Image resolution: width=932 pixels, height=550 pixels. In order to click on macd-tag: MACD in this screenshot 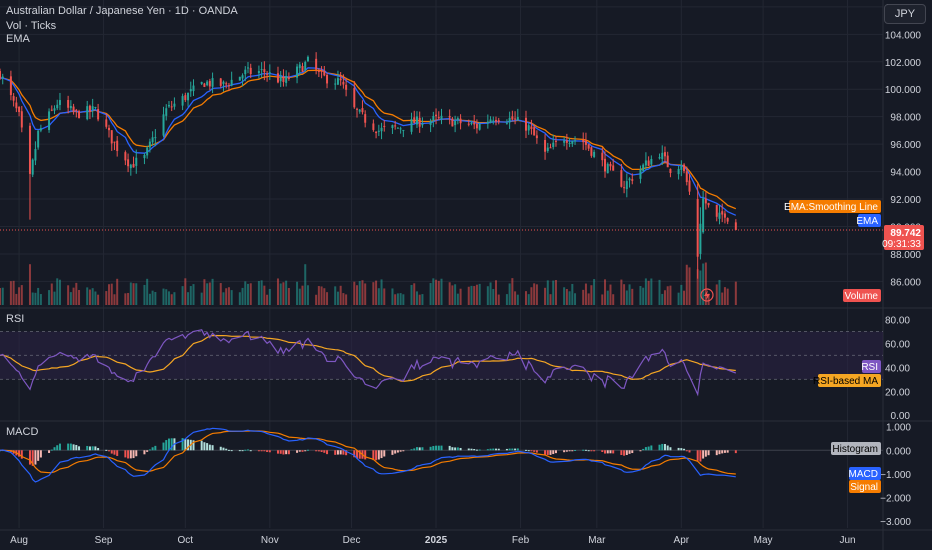, I will do `click(863, 474)`.